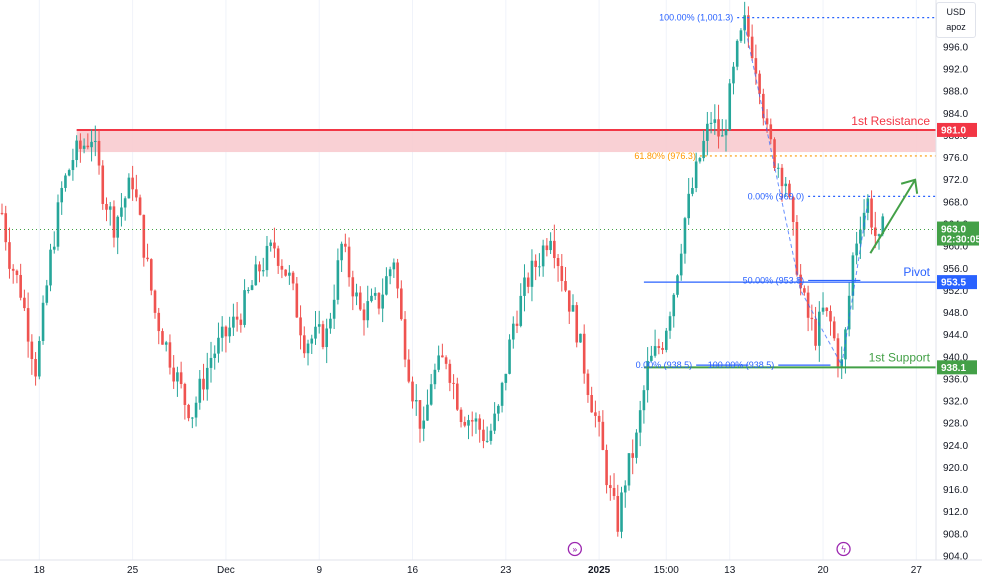 This screenshot has width=982, height=582. I want to click on resistance-zone, so click(506, 141).